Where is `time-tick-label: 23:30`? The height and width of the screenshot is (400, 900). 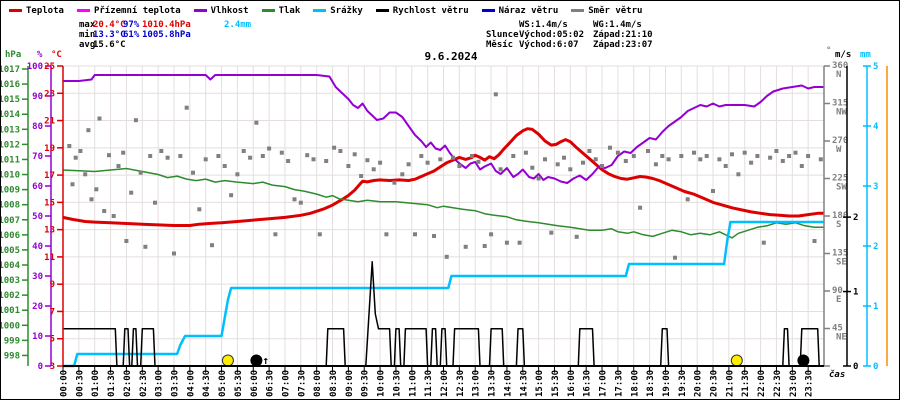
time-tick-label: 23:30 is located at coordinates (810, 383).